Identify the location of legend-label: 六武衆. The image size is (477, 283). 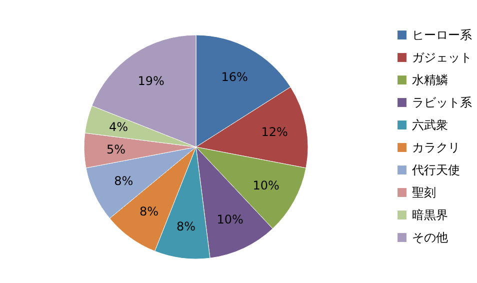
(430, 125).